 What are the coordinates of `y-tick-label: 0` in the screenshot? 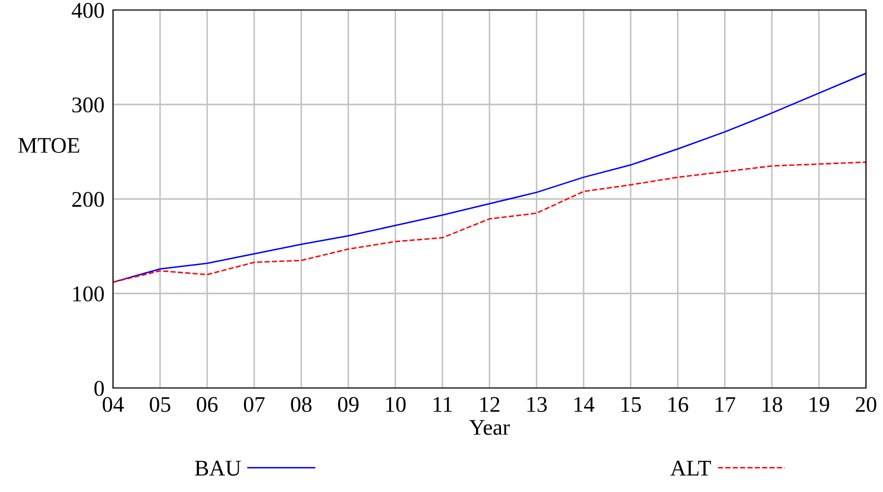 It's located at (99, 388).